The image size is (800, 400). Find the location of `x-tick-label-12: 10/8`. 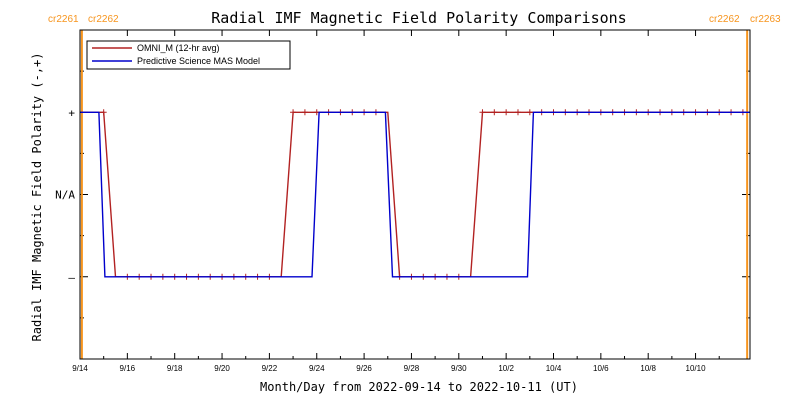

x-tick-label-12: 10/8 is located at coordinates (648, 368).